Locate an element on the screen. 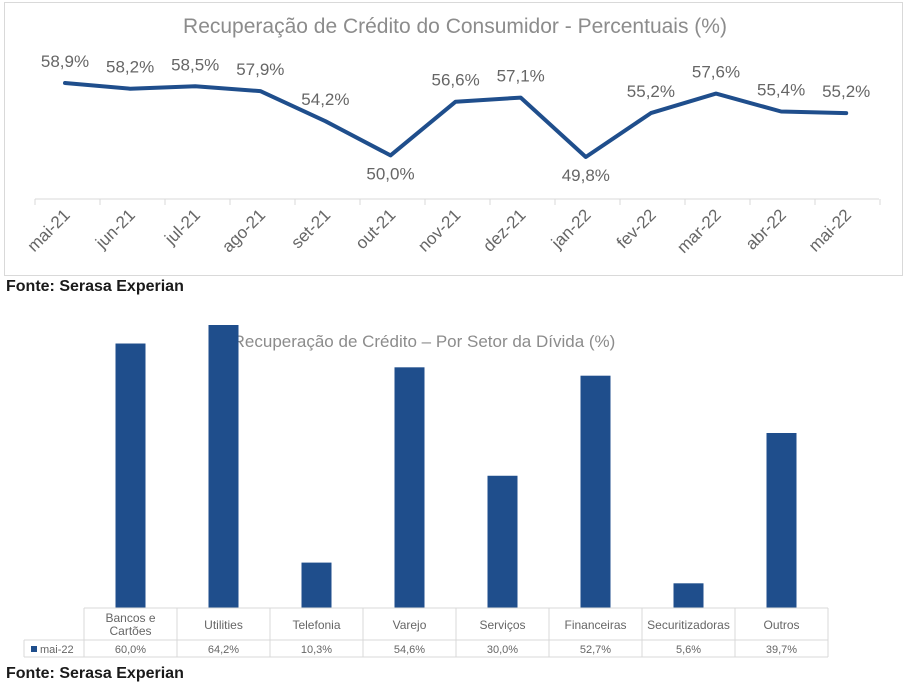 This screenshot has height=688, width=907. x-tick-label: jan-22 is located at coordinates (571, 229).